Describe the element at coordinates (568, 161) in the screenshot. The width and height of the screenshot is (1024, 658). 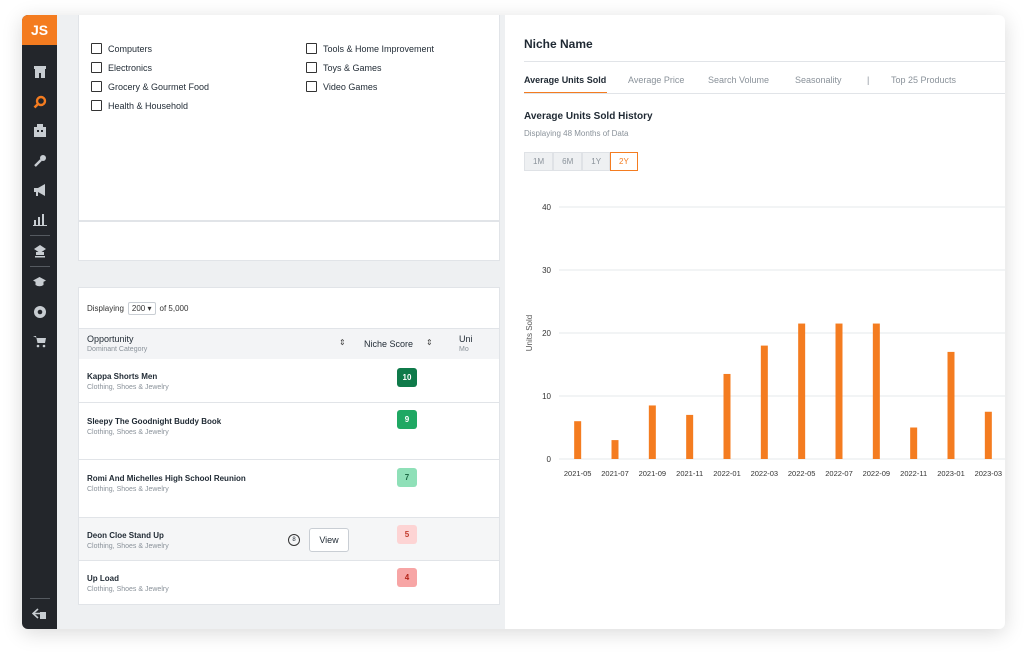
I see `range-6m-button: 6M` at that location.